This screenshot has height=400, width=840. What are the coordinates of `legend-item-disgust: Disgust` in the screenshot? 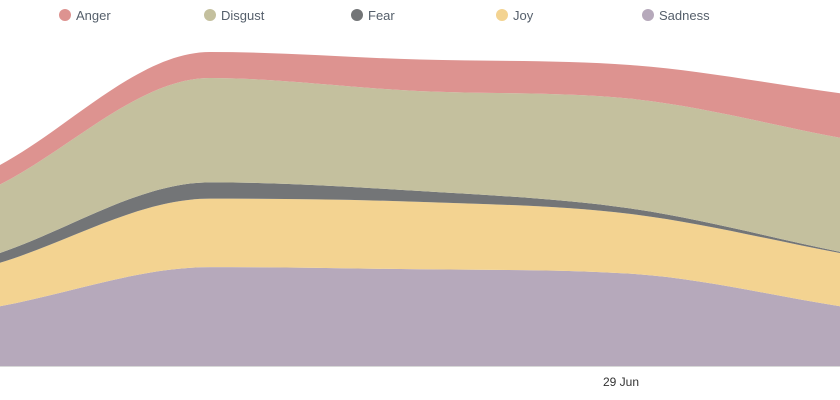 It's located at (234, 15).